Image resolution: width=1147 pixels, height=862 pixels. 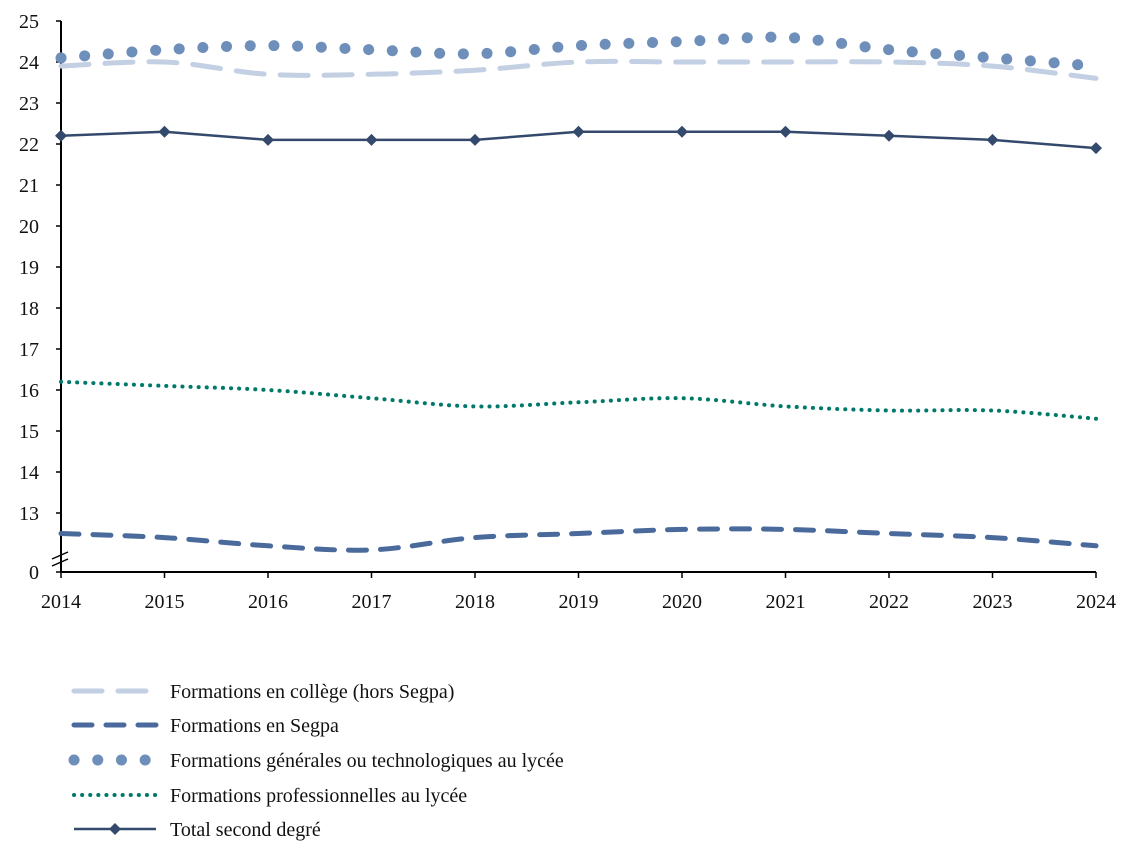 What do you see at coordinates (993, 602) in the screenshot?
I see `x-tick-label: 2023` at bounding box center [993, 602].